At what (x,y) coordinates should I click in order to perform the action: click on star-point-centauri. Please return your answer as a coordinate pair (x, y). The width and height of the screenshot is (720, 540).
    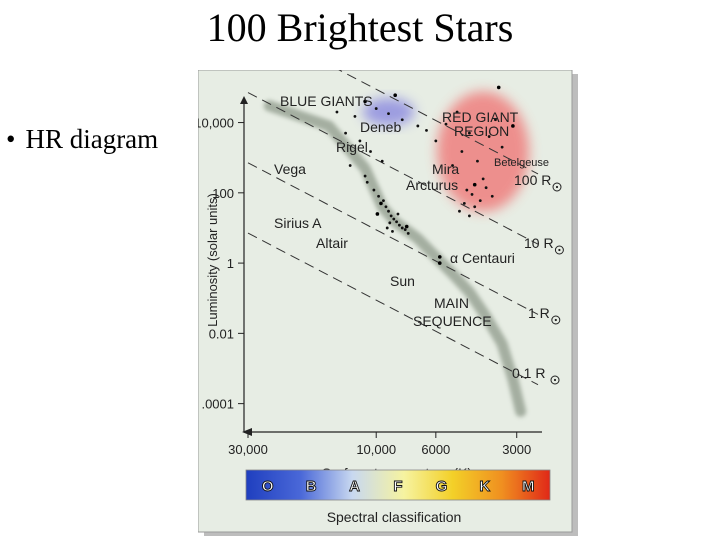
    Looking at the image, I should click on (439, 257).